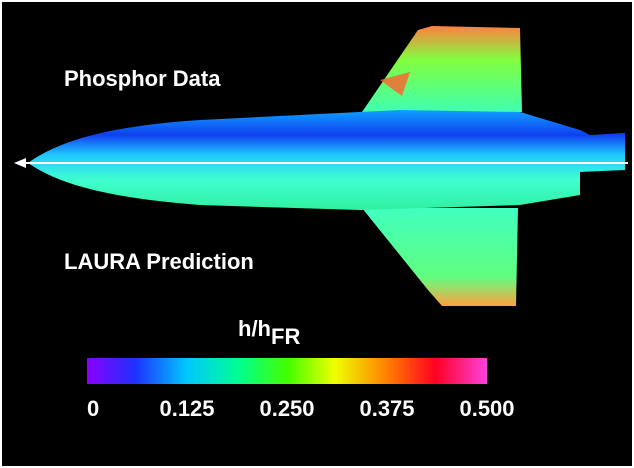 The width and height of the screenshot is (634, 468). What do you see at coordinates (440, 257) in the screenshot?
I see `lower-wing` at bounding box center [440, 257].